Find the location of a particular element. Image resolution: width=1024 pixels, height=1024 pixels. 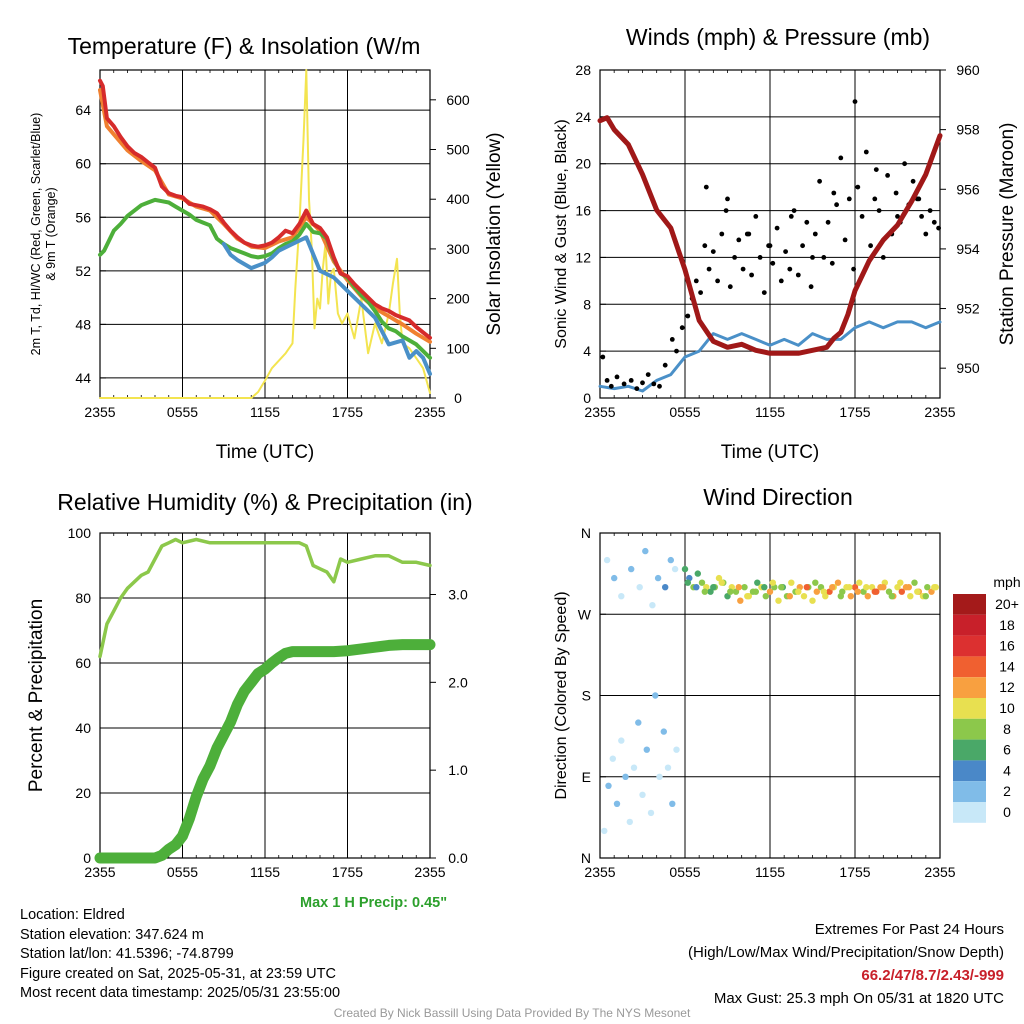

y2-axis-label: Solar Insolation (Yellow) is located at coordinates (494, 233).